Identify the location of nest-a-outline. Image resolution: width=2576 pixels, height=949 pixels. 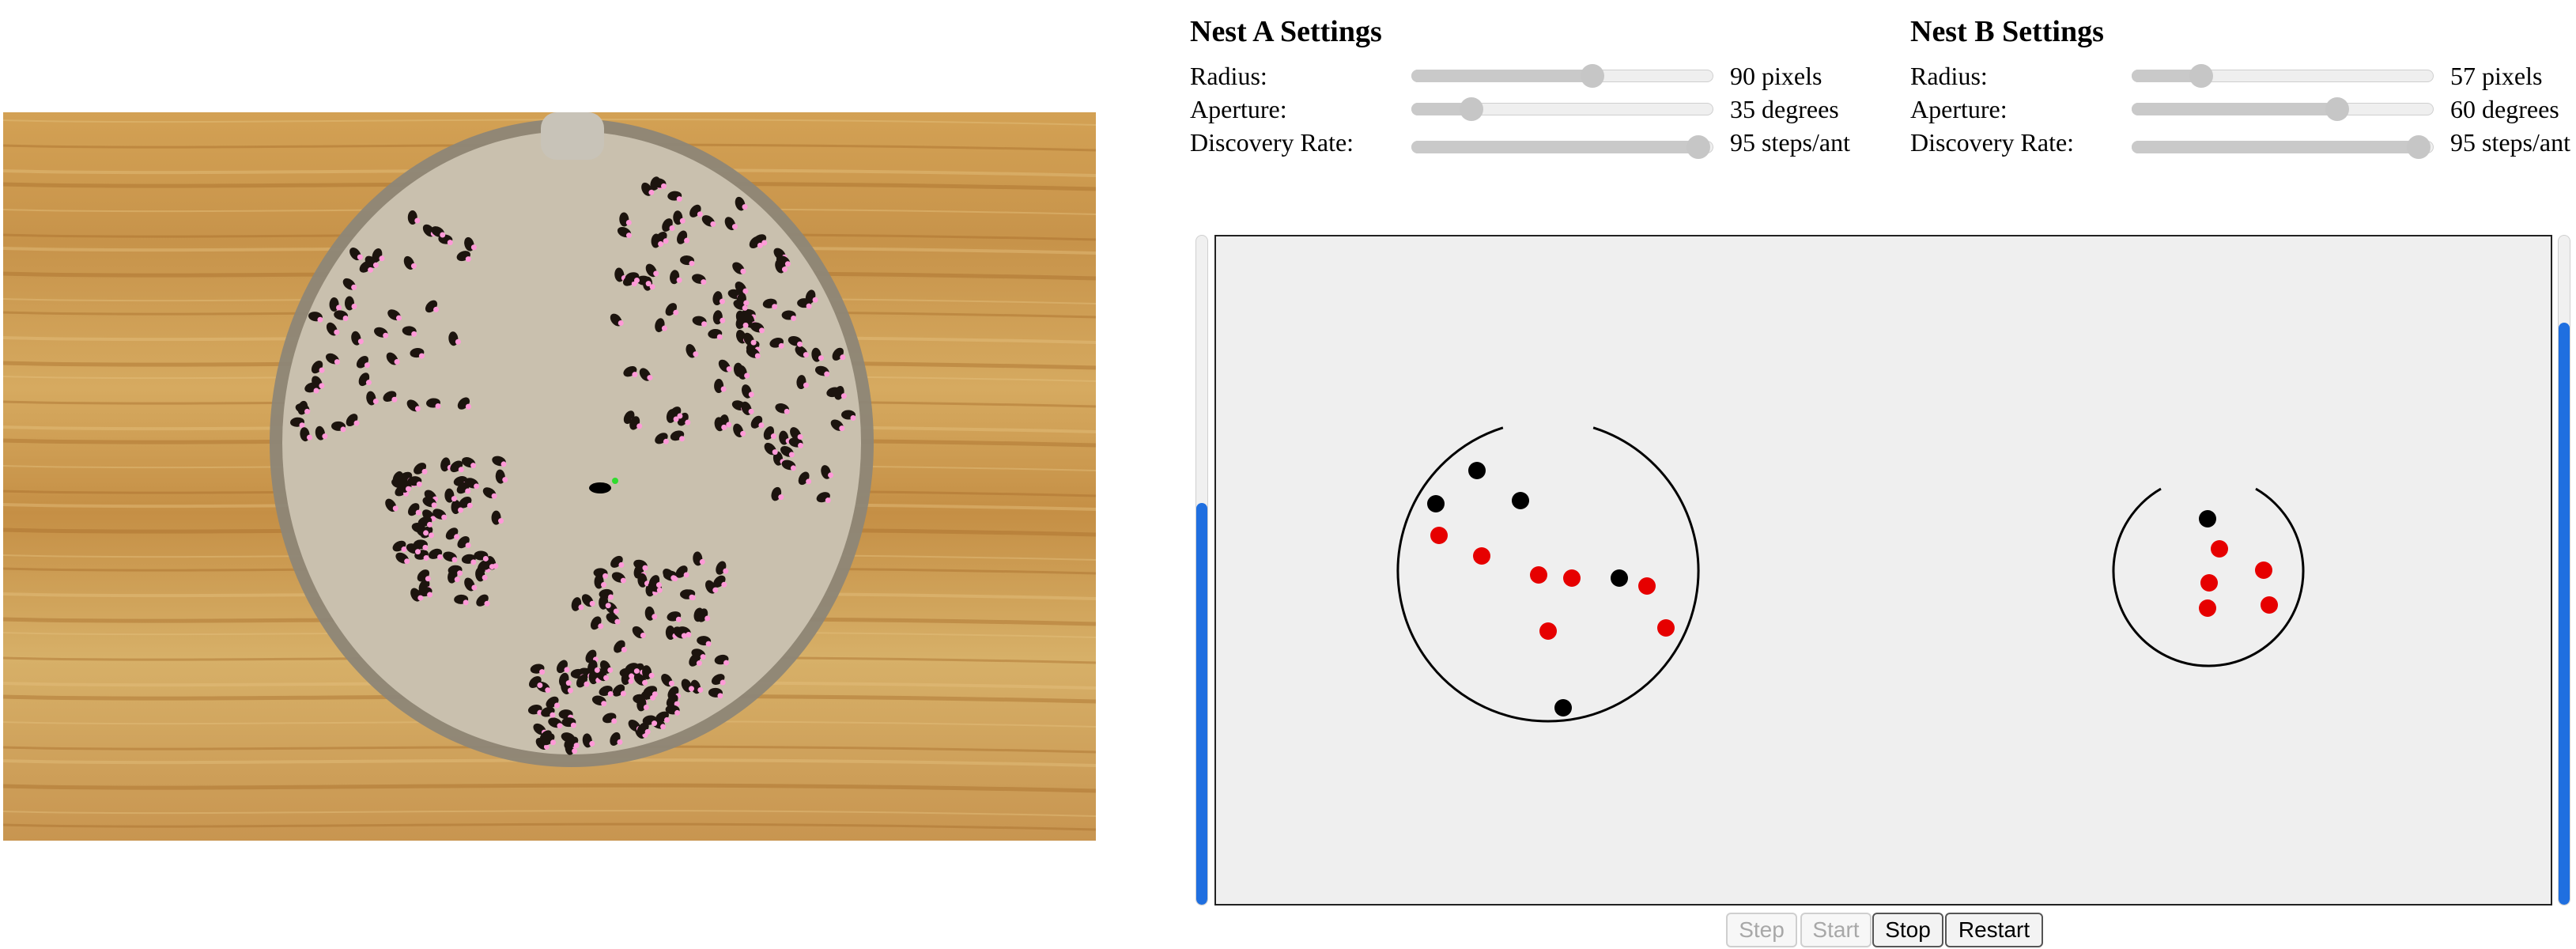
(1548, 575).